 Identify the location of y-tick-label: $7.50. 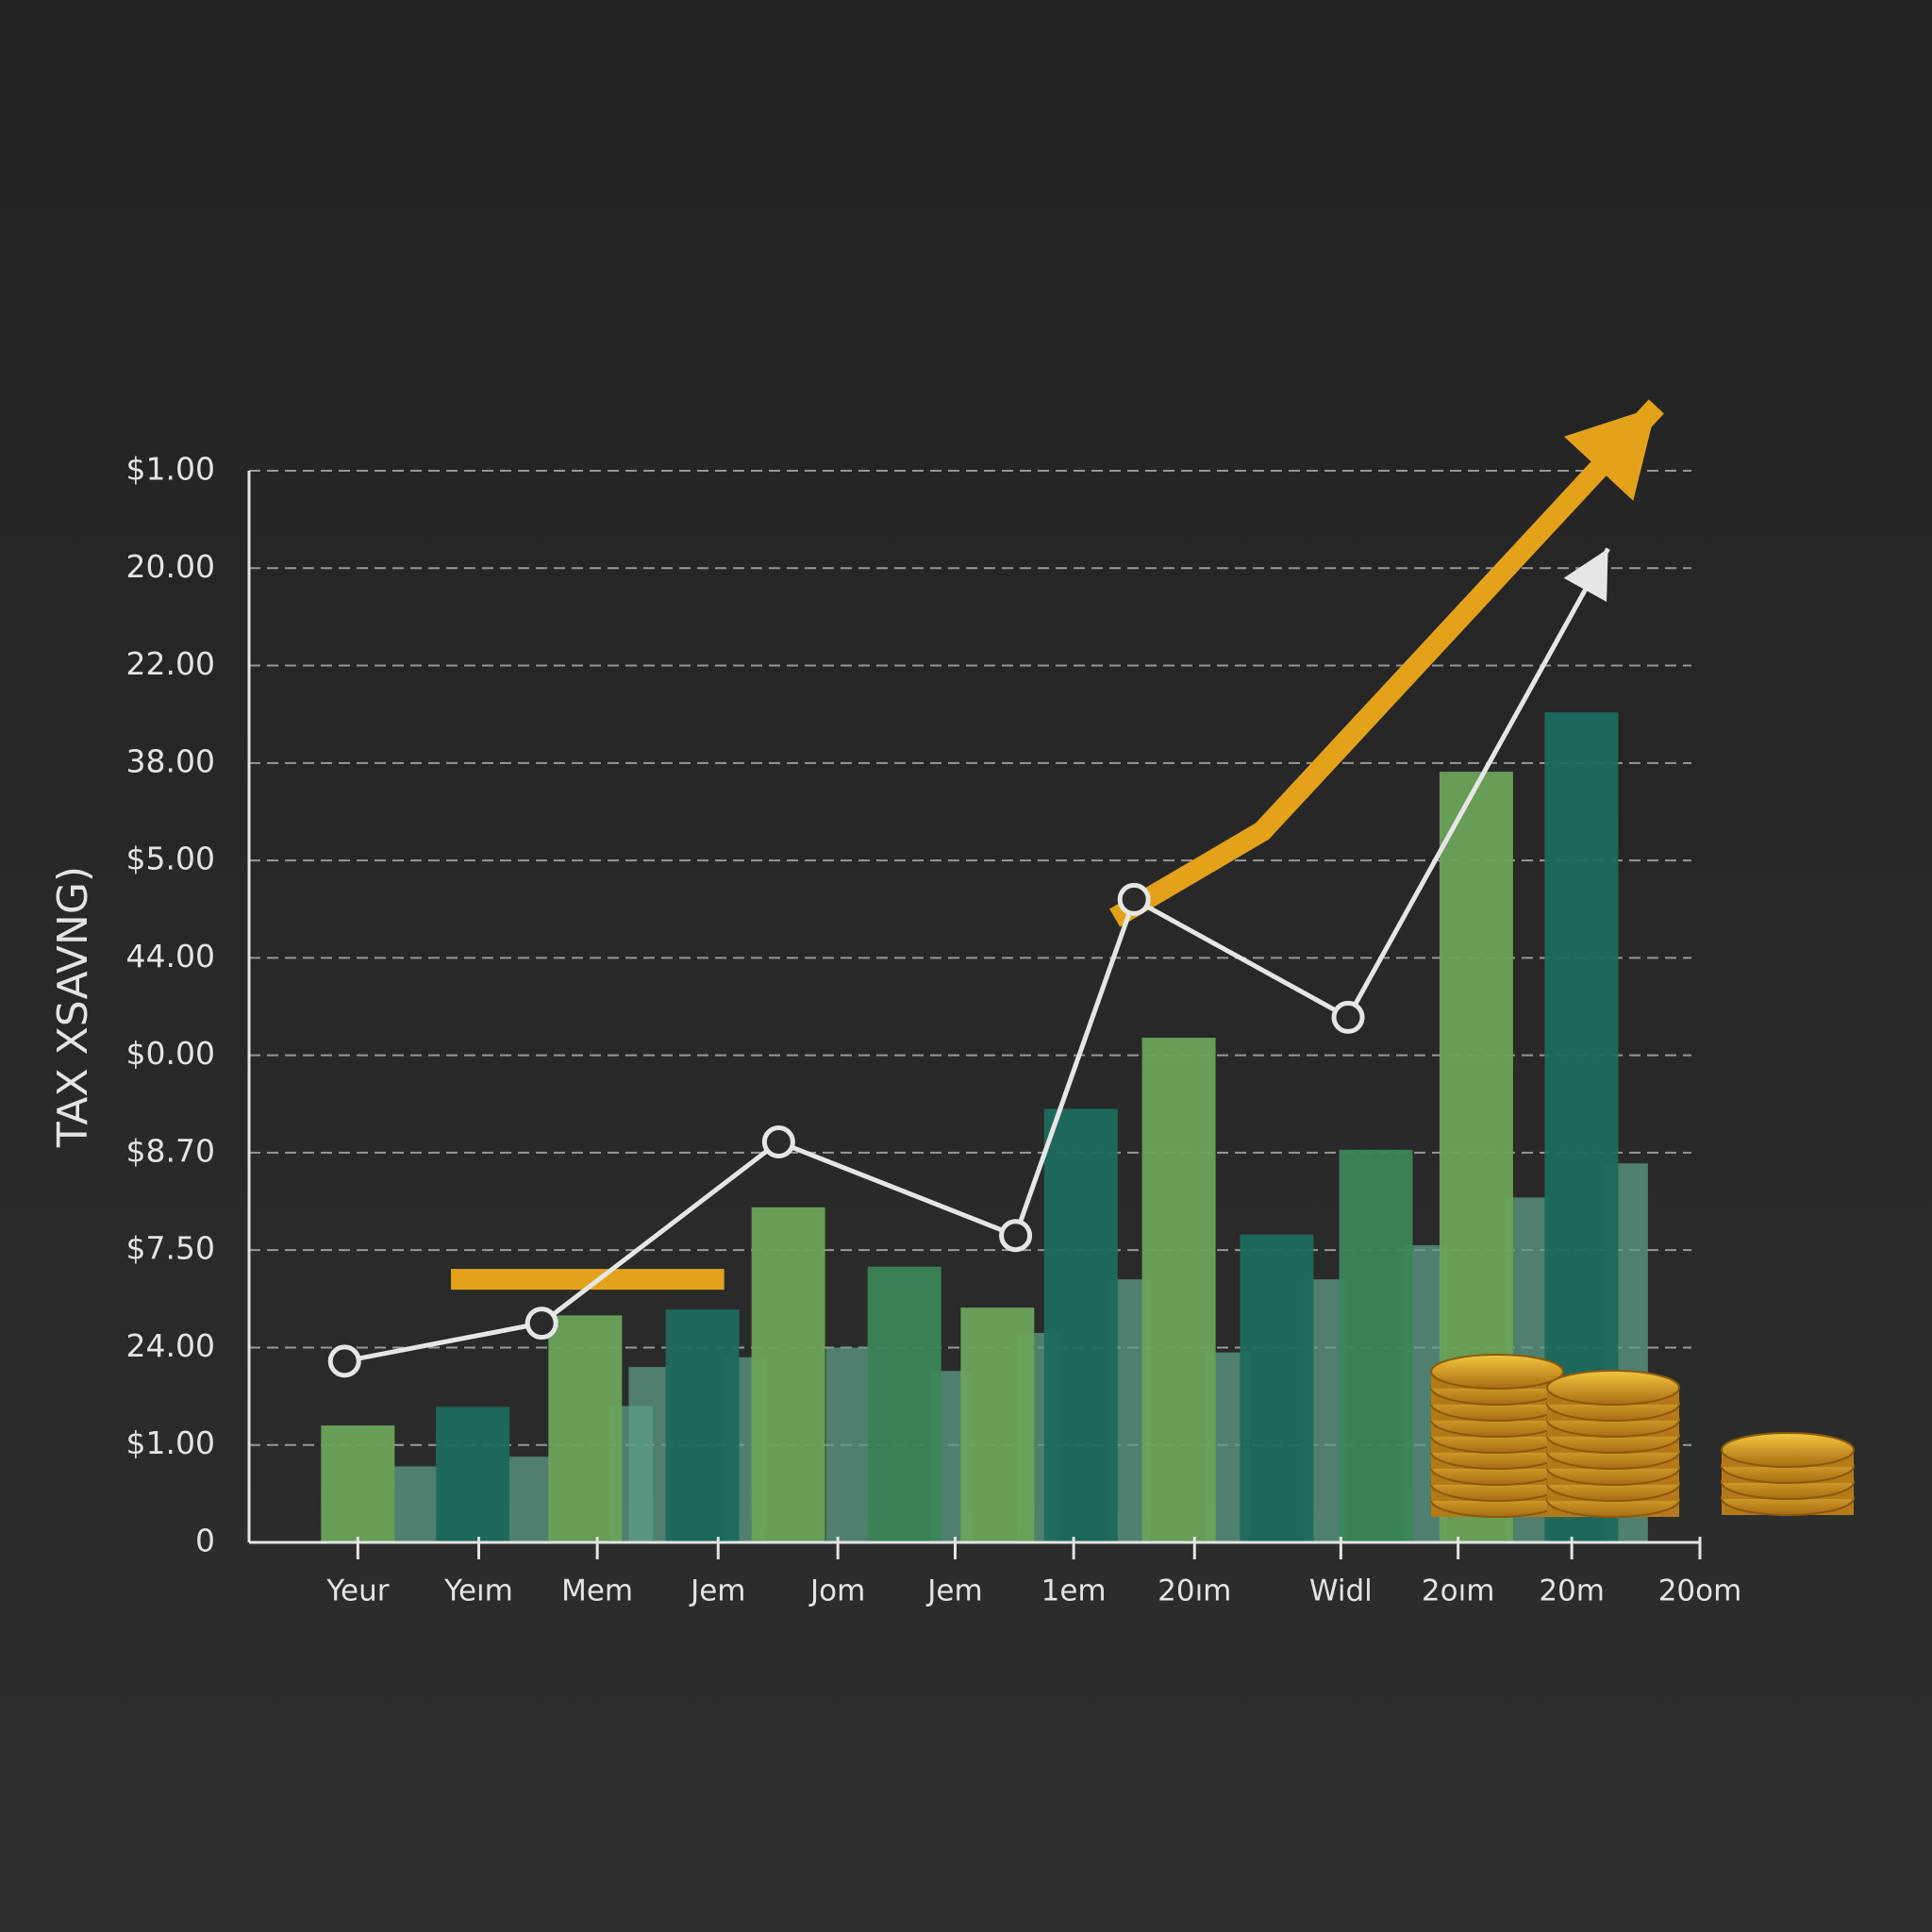
(171, 1248).